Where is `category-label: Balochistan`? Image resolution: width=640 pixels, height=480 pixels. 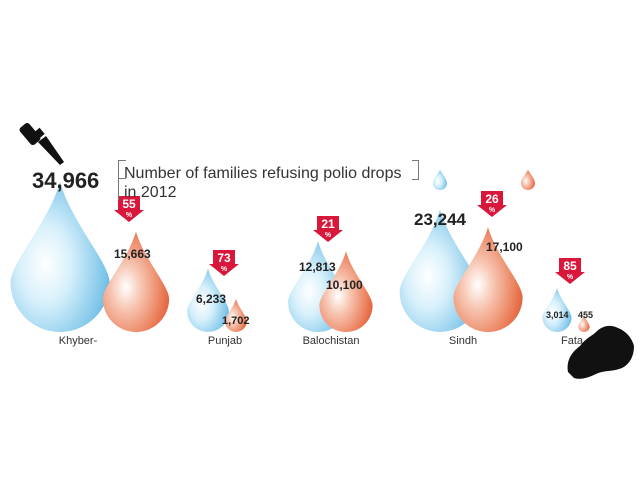 category-label: Balochistan is located at coordinates (331, 341).